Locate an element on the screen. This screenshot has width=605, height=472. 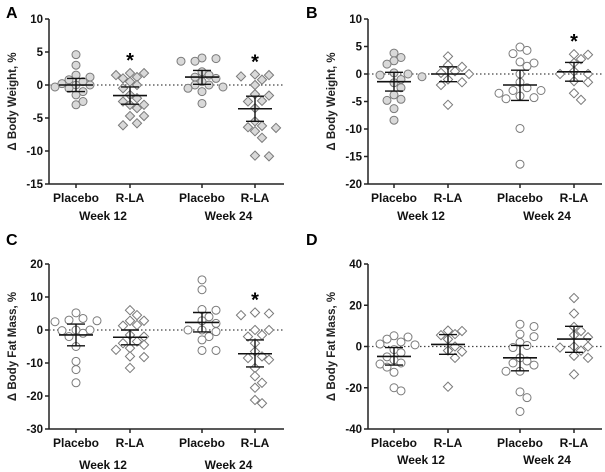
group-r-la-week12 is located at coordinates (130, 339).